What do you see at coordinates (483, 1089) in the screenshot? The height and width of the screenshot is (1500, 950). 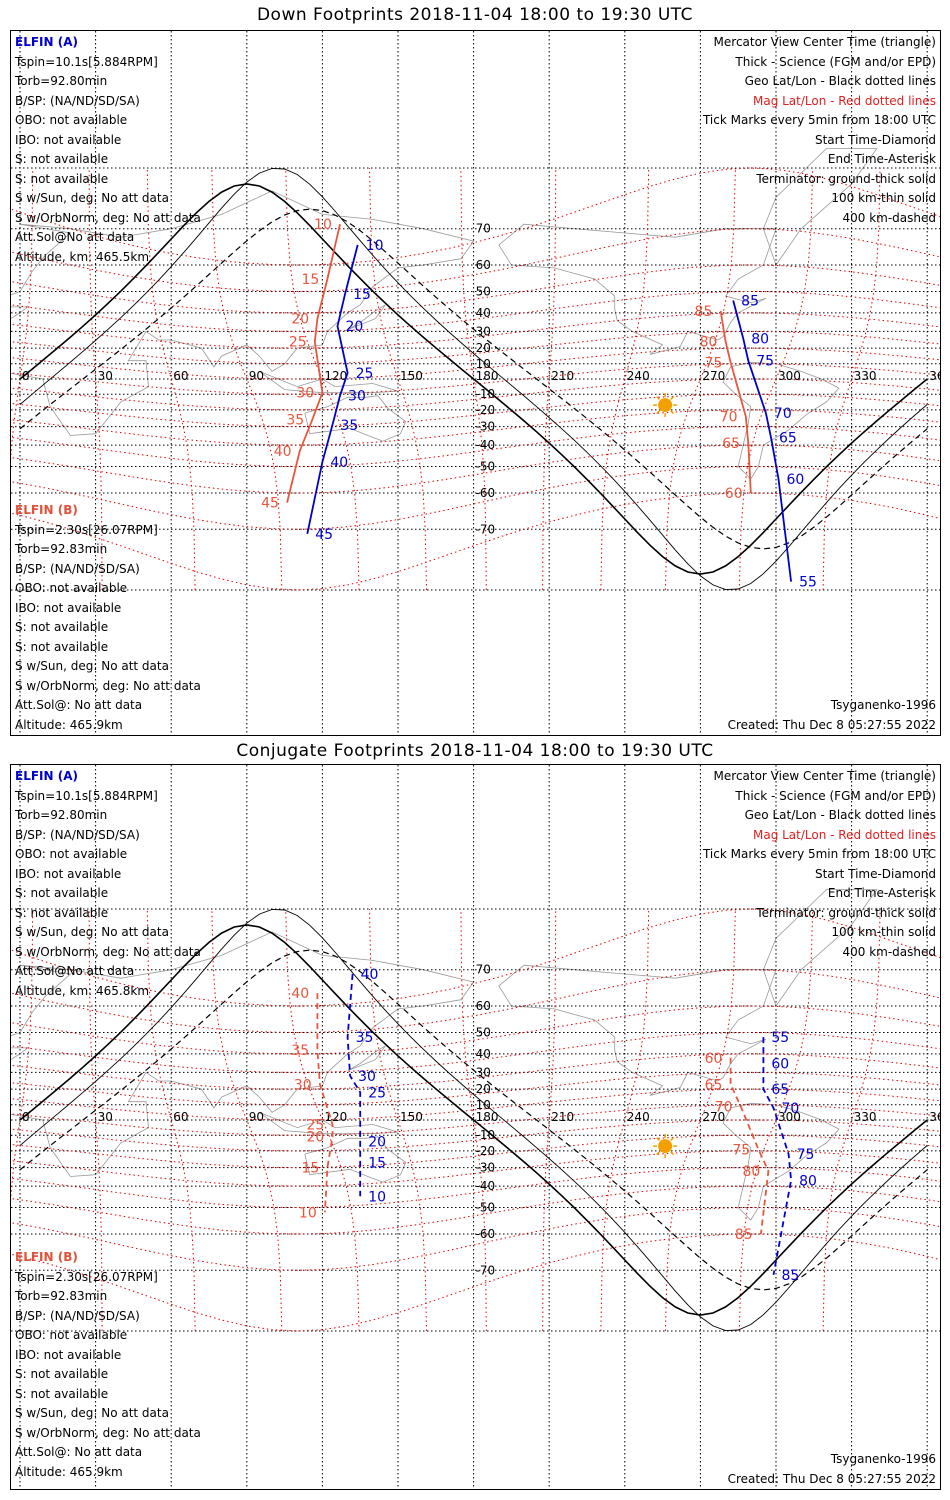 I see `lat-label: 20` at bounding box center [483, 1089].